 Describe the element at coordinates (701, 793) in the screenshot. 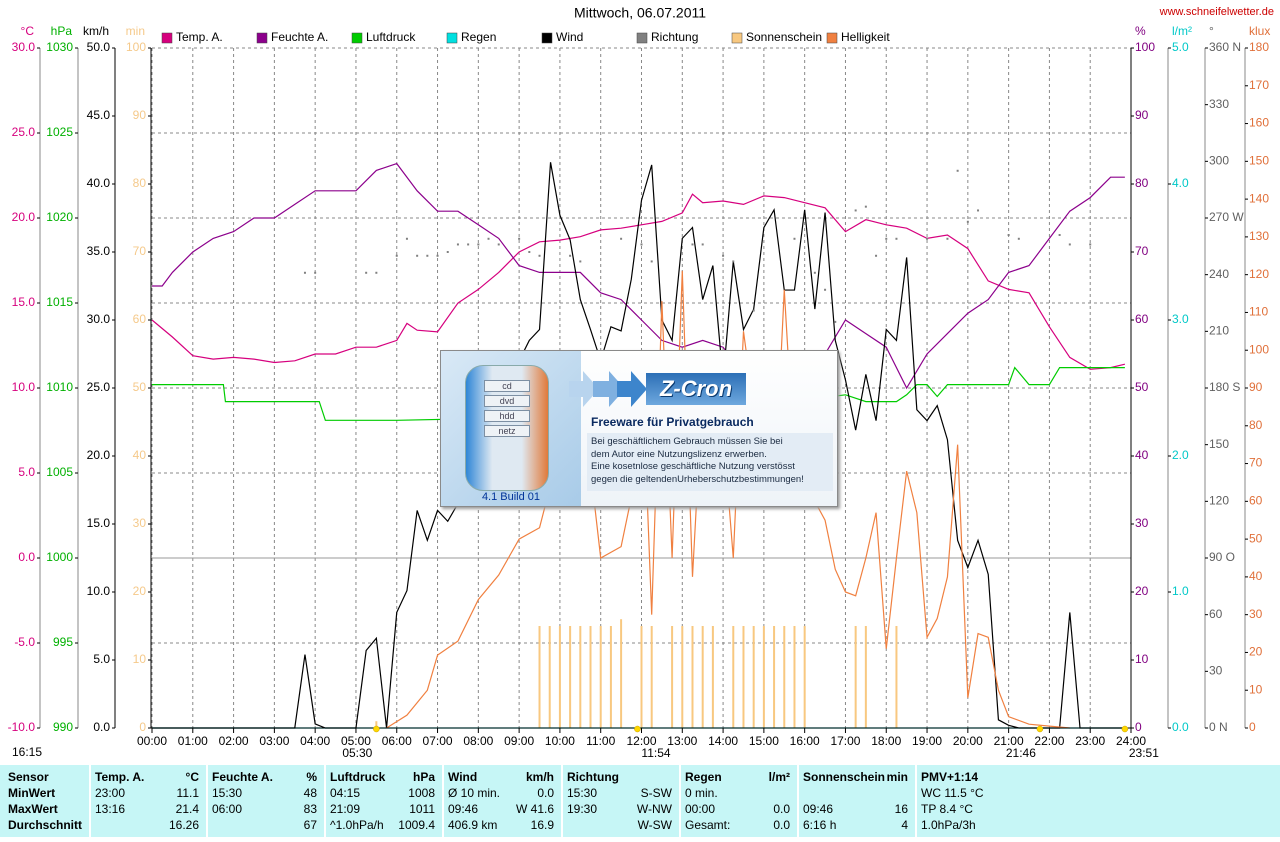

I see `table-cell: 0 min.` at that location.